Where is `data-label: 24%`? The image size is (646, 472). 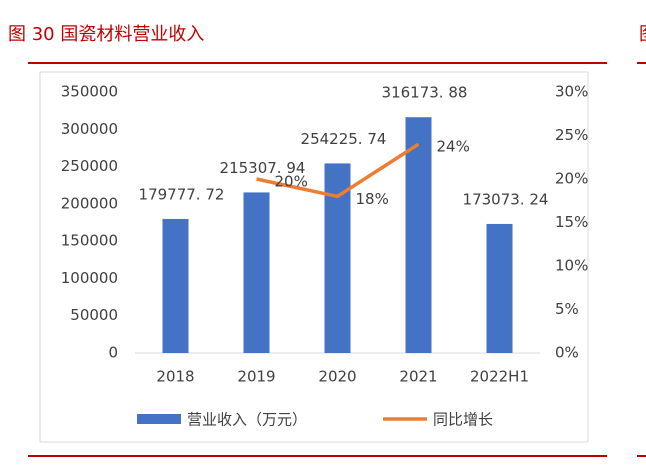 data-label: 24% is located at coordinates (453, 147).